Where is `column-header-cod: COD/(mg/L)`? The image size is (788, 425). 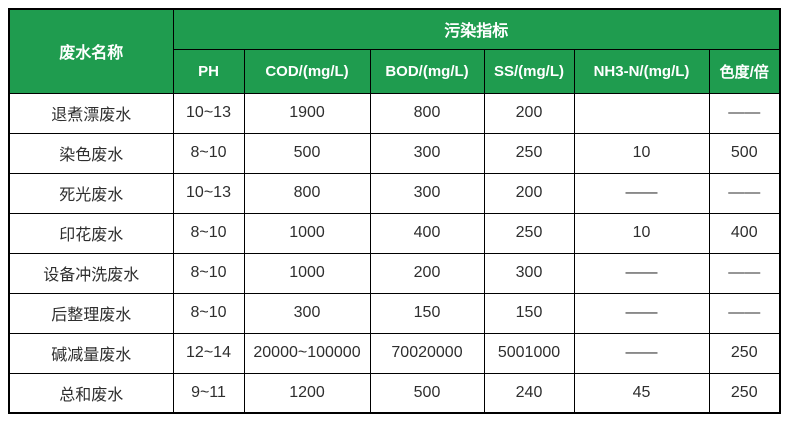
column-header-cod: COD/(mg/L) is located at coordinates (307, 71).